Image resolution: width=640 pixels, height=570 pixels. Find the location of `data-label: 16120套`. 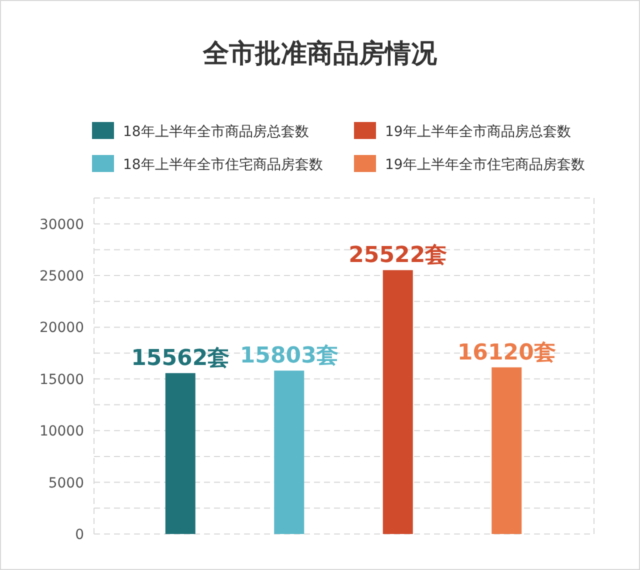

data-label: 16120套 is located at coordinates (506, 353).